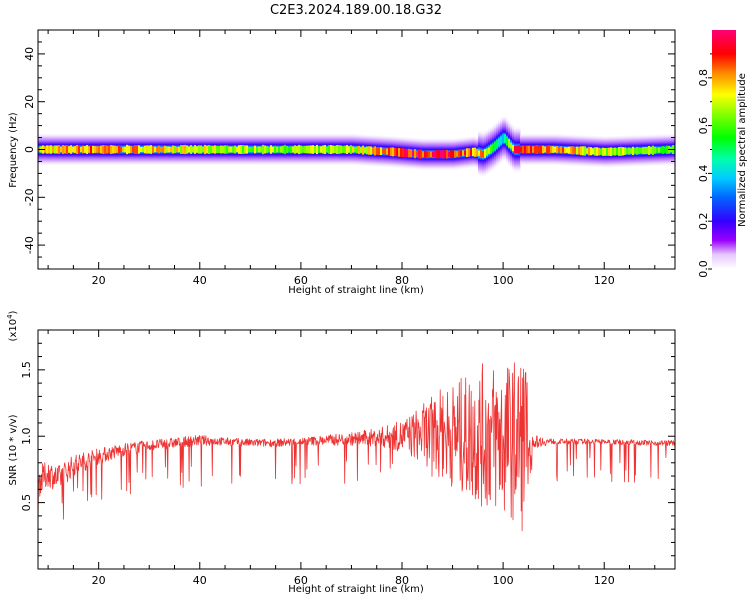  Describe the element at coordinates (703, 269) in the screenshot. I see `colorbar-tick-label: 0.0` at that location.